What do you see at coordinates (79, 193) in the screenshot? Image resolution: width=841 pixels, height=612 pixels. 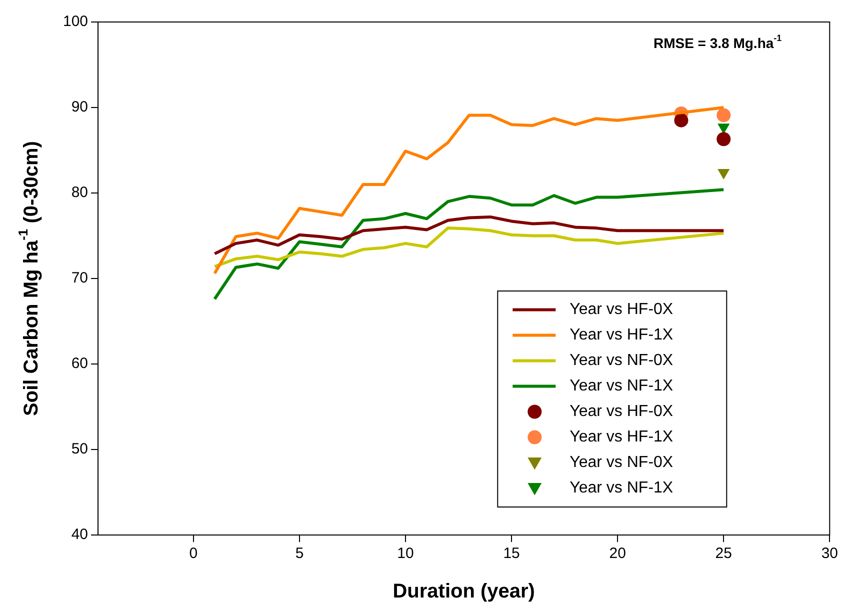 I see `y-tick-label: 80` at bounding box center [79, 193].